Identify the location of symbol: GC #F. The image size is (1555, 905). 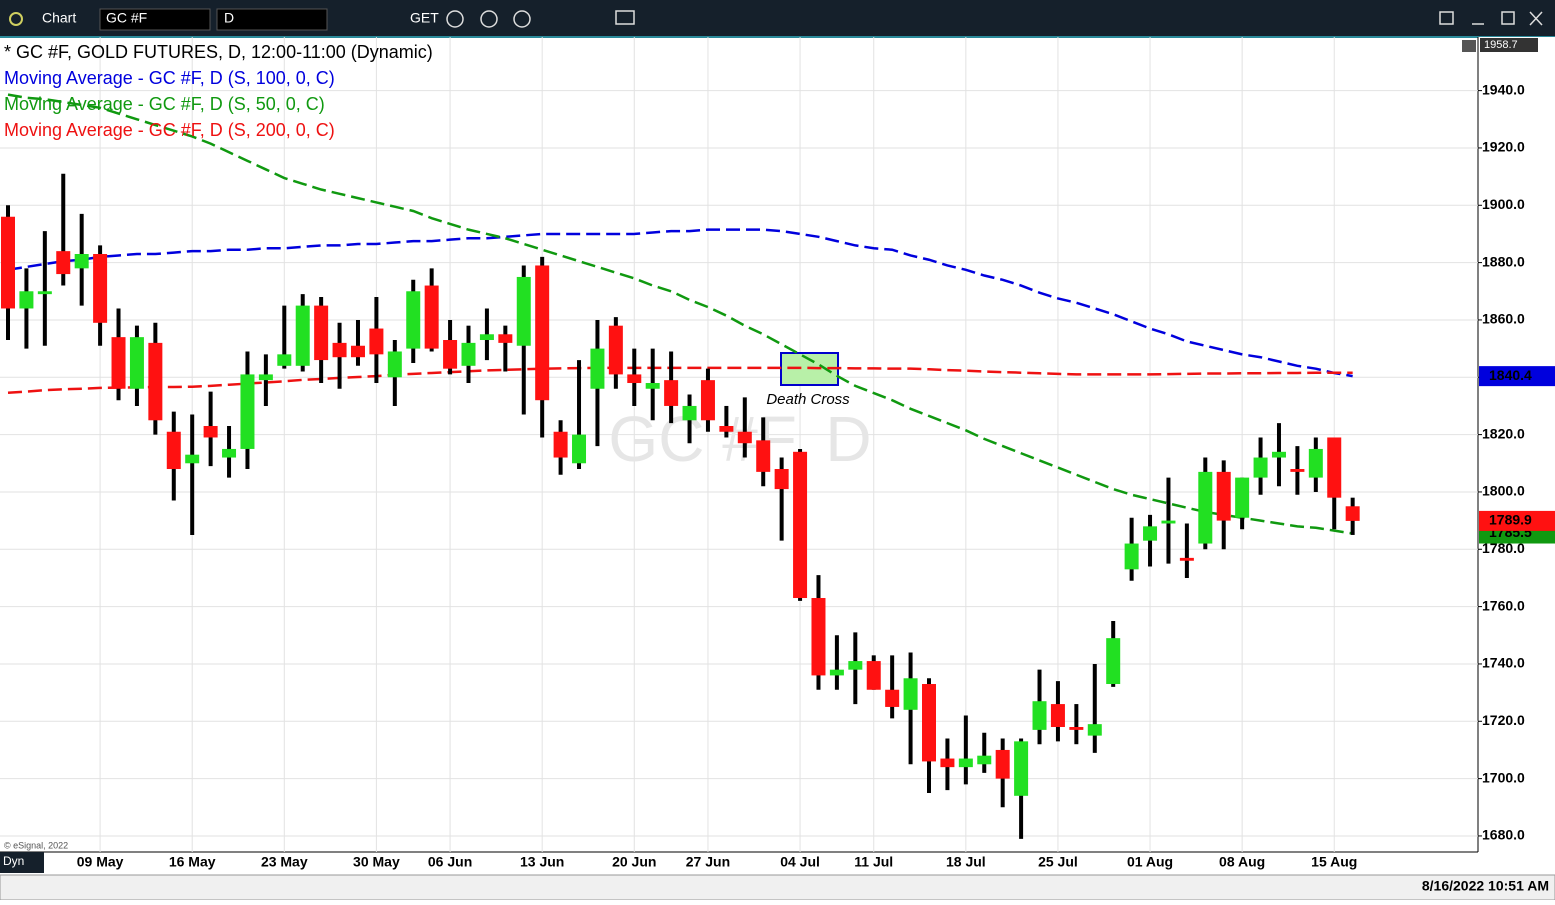
(126, 18).